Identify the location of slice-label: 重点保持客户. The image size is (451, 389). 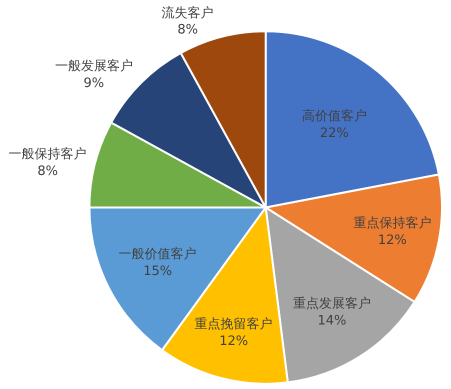
(392, 223).